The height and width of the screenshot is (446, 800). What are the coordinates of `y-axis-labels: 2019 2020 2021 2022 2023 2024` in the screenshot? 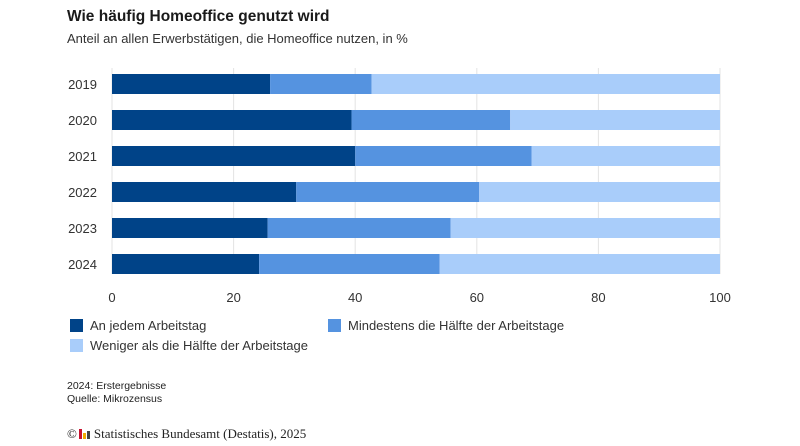 It's located at (82, 174).